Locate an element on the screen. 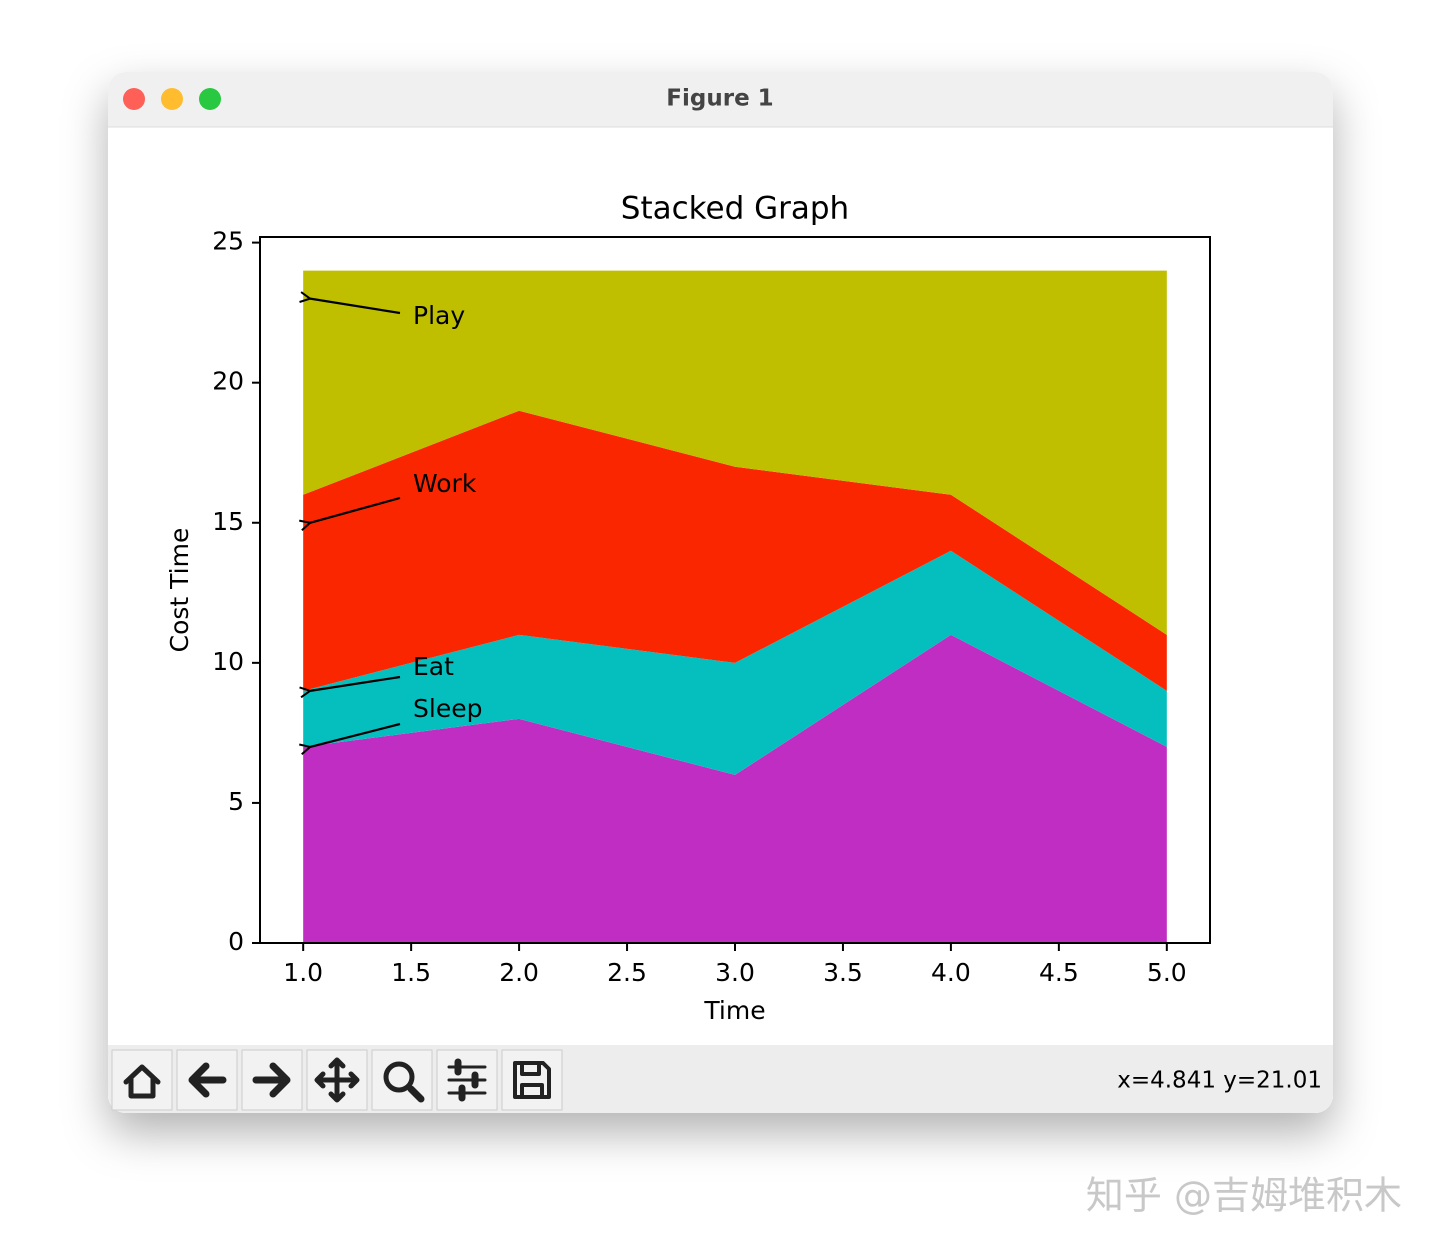 The height and width of the screenshot is (1260, 1440). x-tick-label: 4.0 is located at coordinates (951, 972).